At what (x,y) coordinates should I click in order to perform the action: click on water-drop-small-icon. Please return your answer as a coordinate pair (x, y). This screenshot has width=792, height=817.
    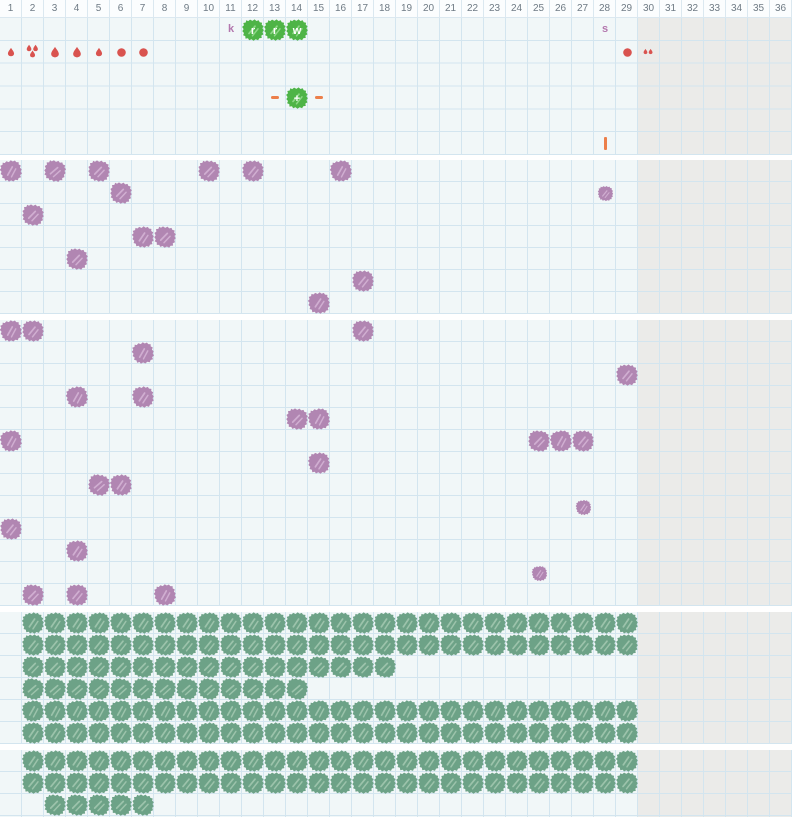
    Looking at the image, I should click on (11, 52).